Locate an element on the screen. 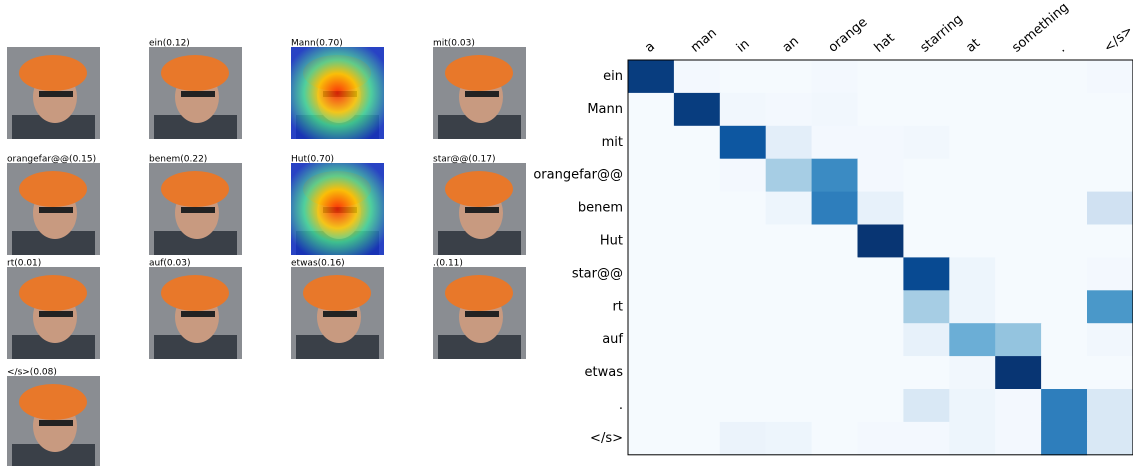 The height and width of the screenshot is (466, 1133). thumbnail: mit(0.03) is located at coordinates (479, 89).